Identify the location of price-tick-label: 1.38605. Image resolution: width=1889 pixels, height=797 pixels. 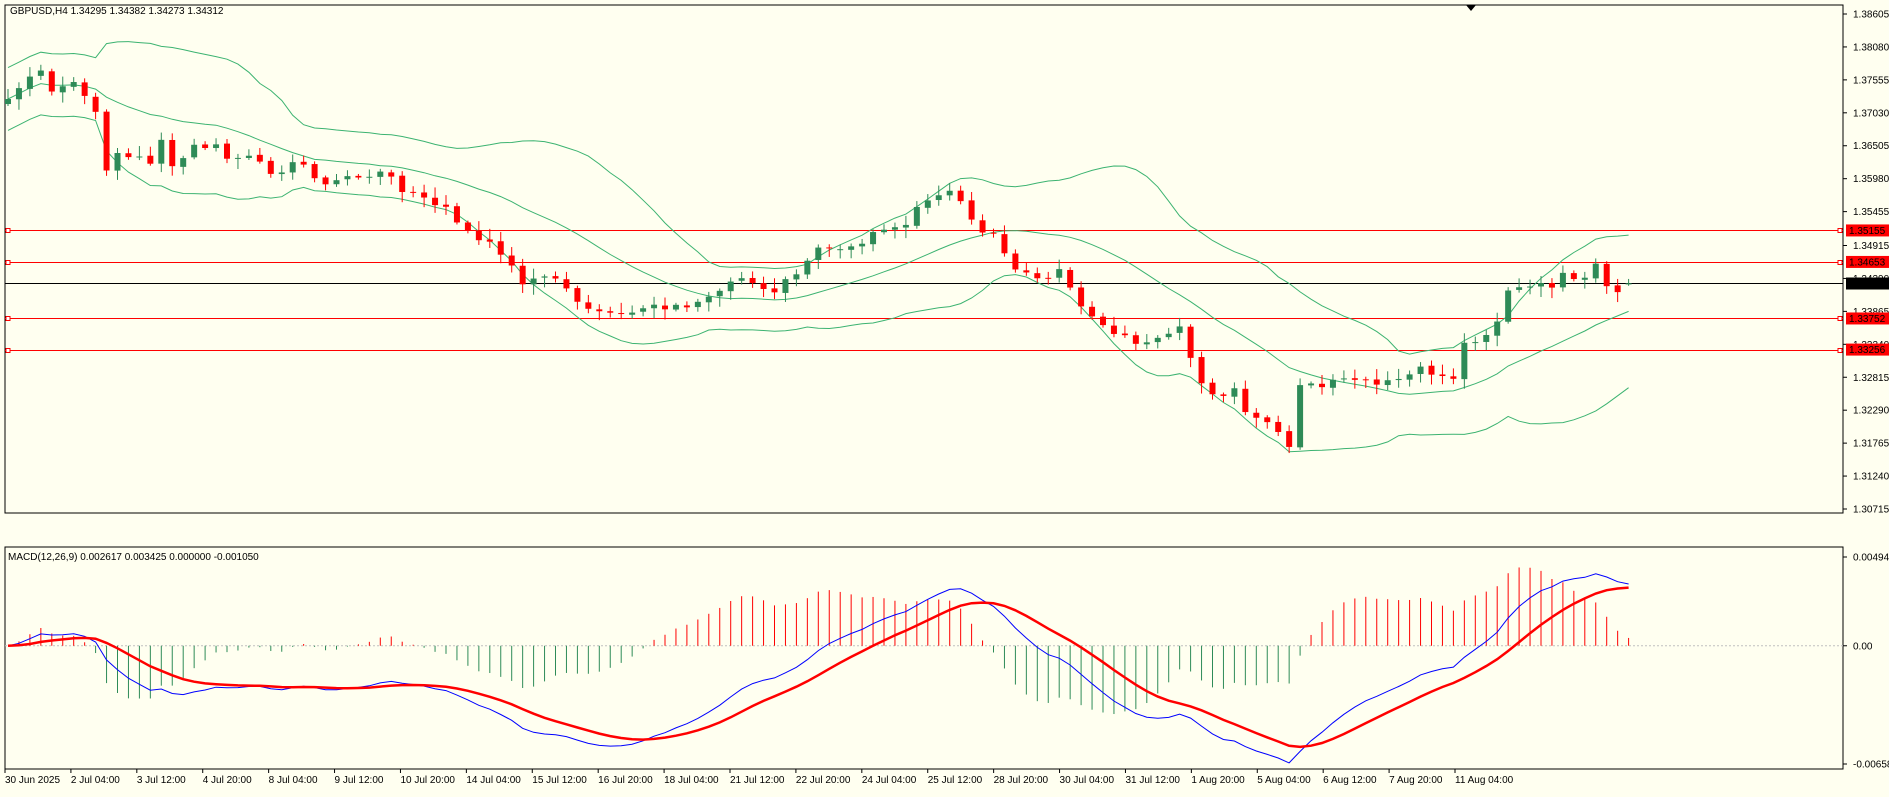
(1871, 15).